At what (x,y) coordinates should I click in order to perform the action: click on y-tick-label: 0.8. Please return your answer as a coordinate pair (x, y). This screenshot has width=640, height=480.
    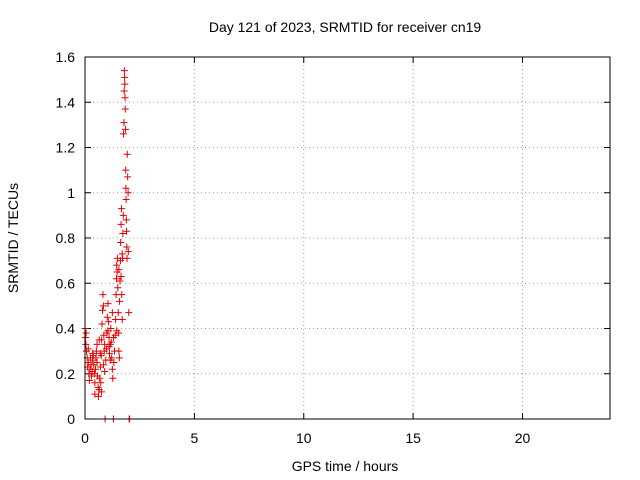
    Looking at the image, I should click on (66, 238).